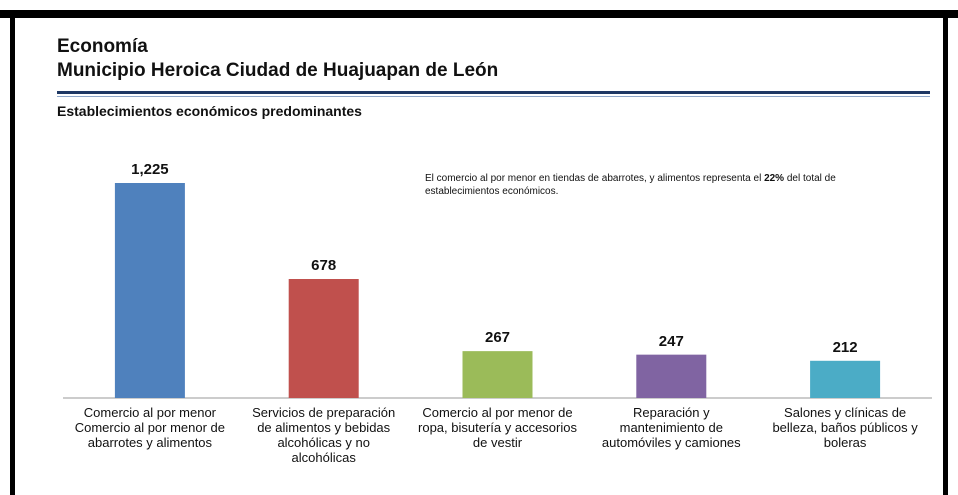 This screenshot has width=958, height=495. Describe the element at coordinates (774, 178) in the screenshot. I see `annotation-highlight: 22%` at that location.